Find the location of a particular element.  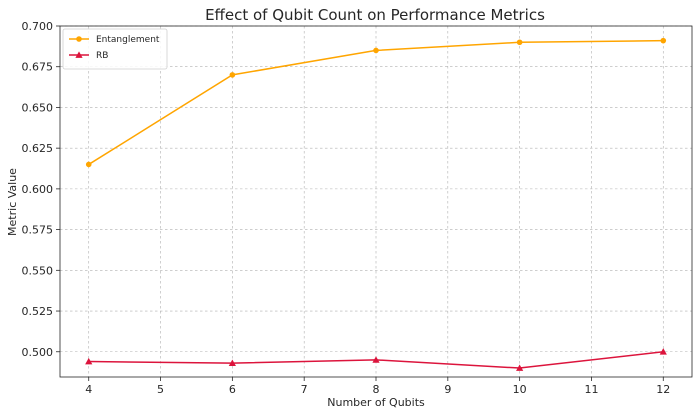

legend-label-rb: RB is located at coordinates (102, 56).